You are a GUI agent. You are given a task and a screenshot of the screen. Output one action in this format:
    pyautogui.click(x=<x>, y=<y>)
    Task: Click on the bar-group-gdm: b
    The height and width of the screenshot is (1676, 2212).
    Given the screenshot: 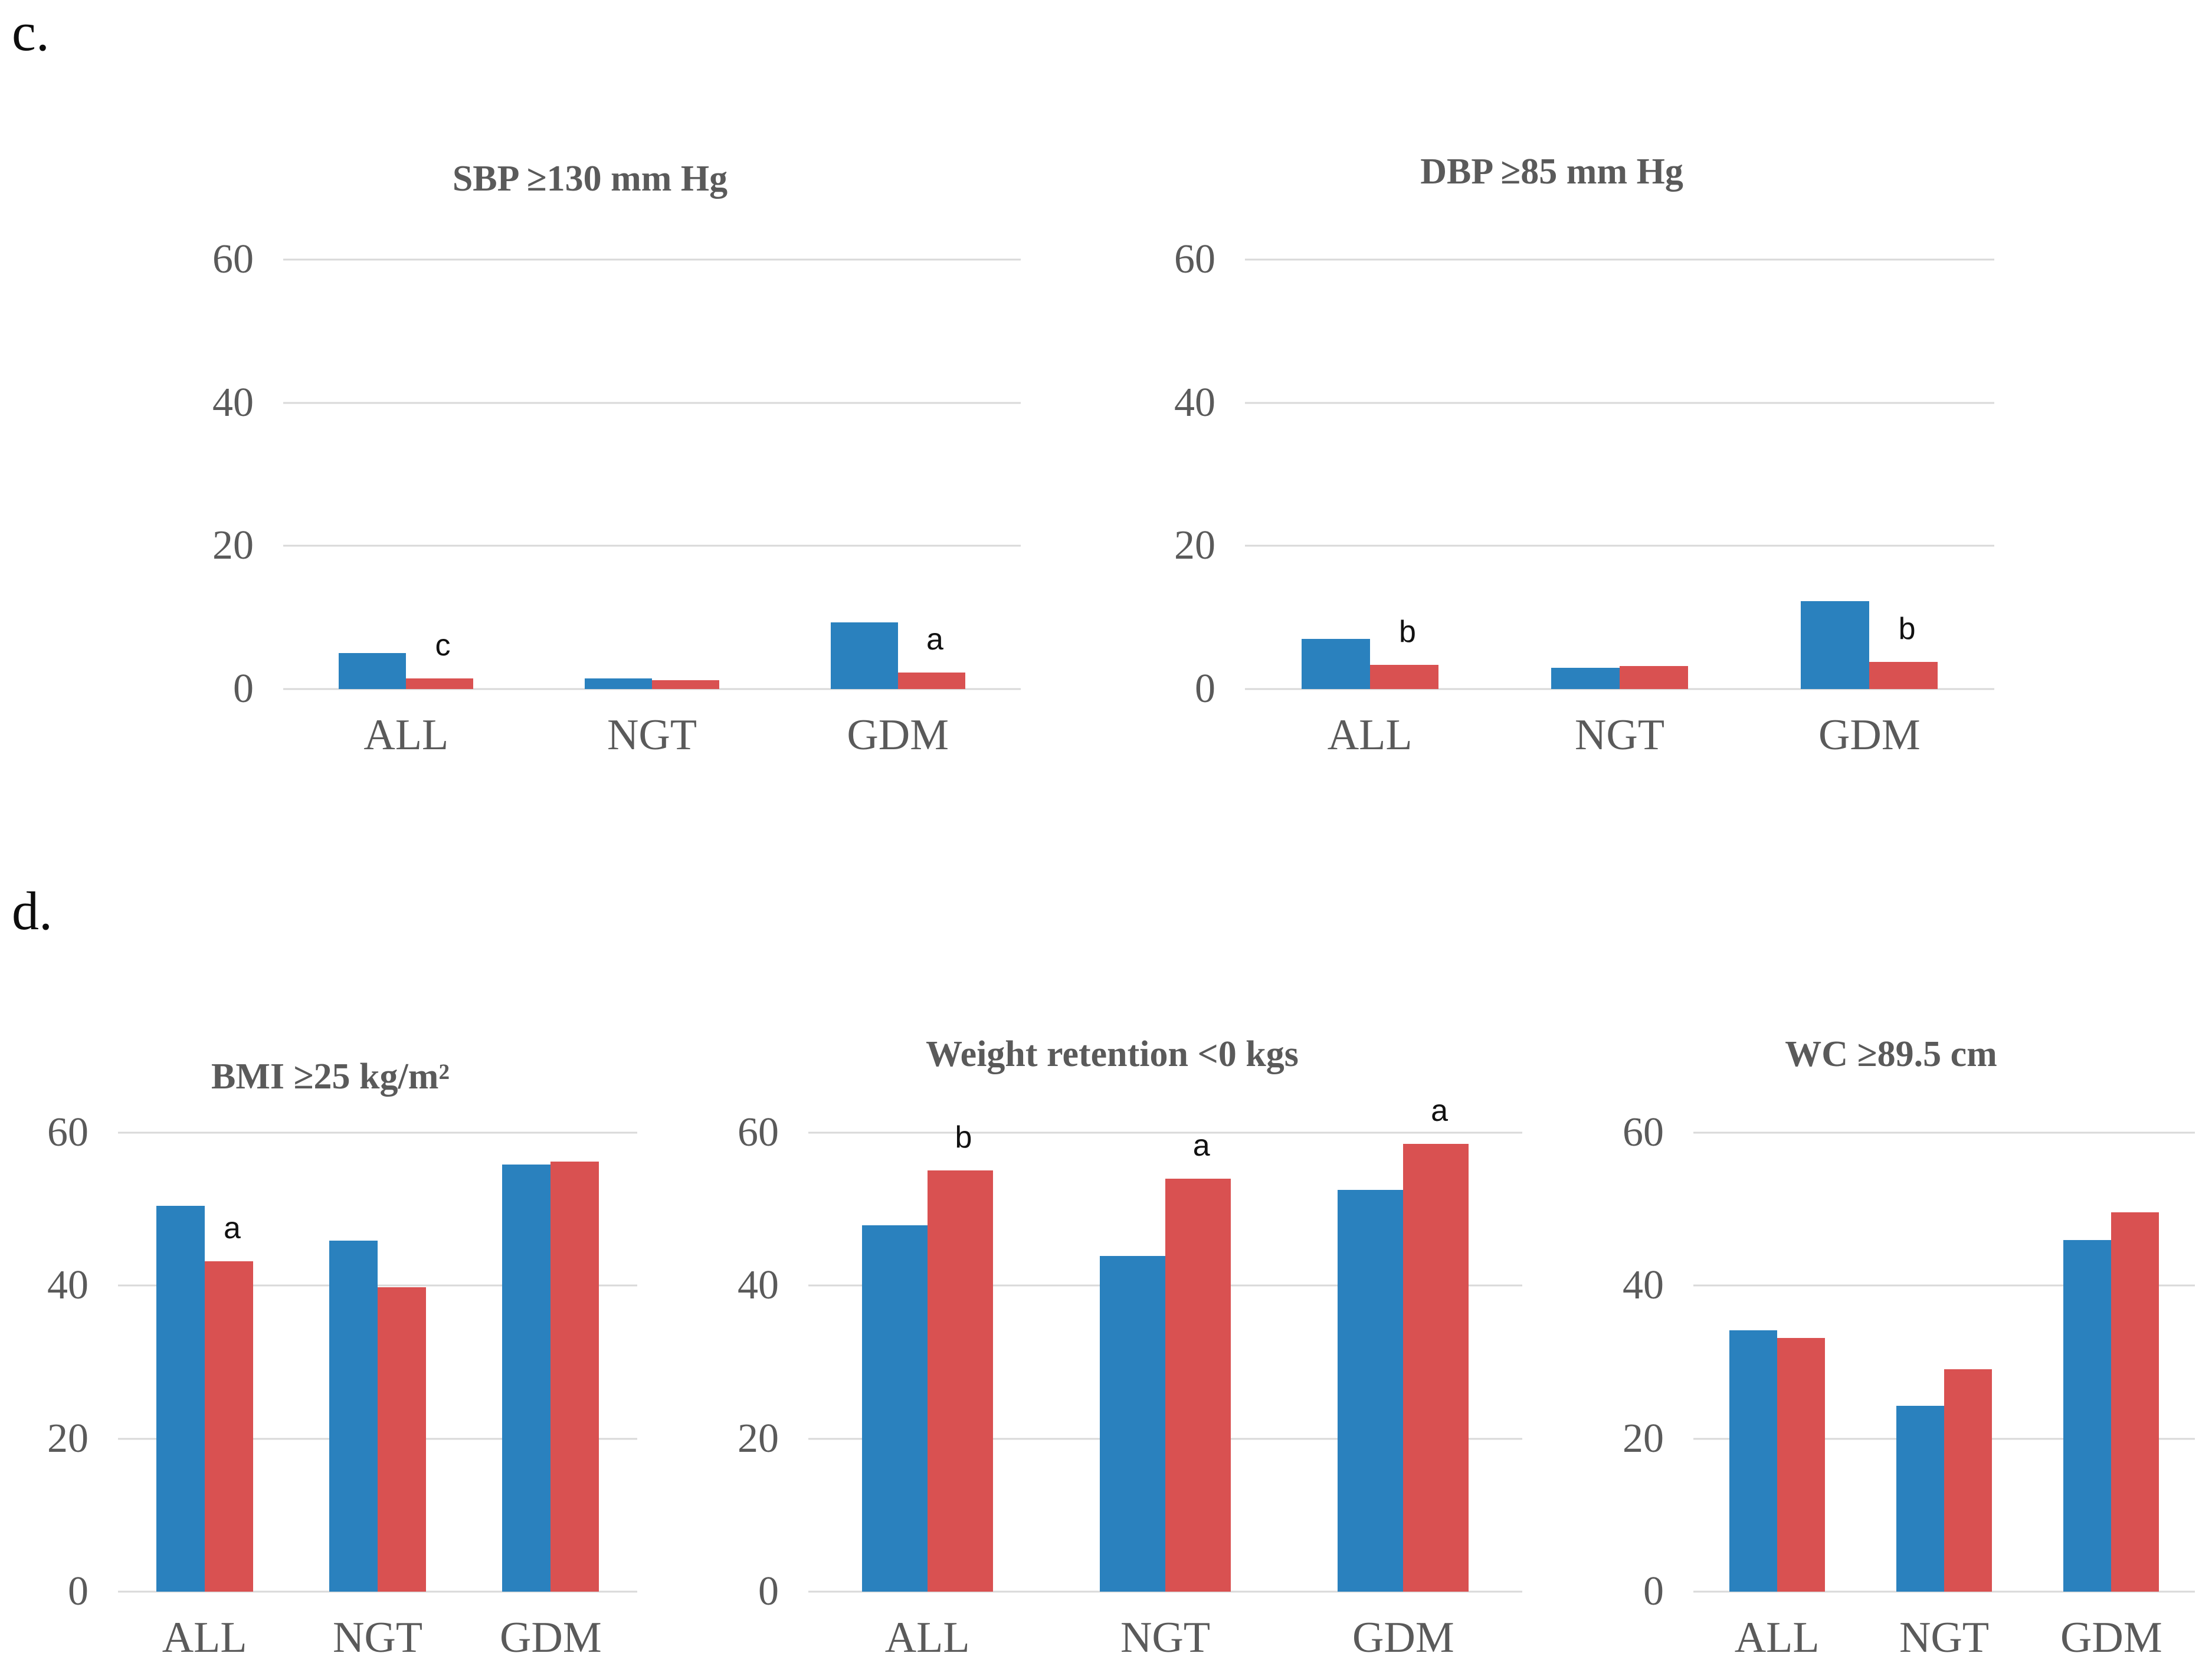 What is the action you would take?
    pyautogui.click(x=1869, y=475)
    